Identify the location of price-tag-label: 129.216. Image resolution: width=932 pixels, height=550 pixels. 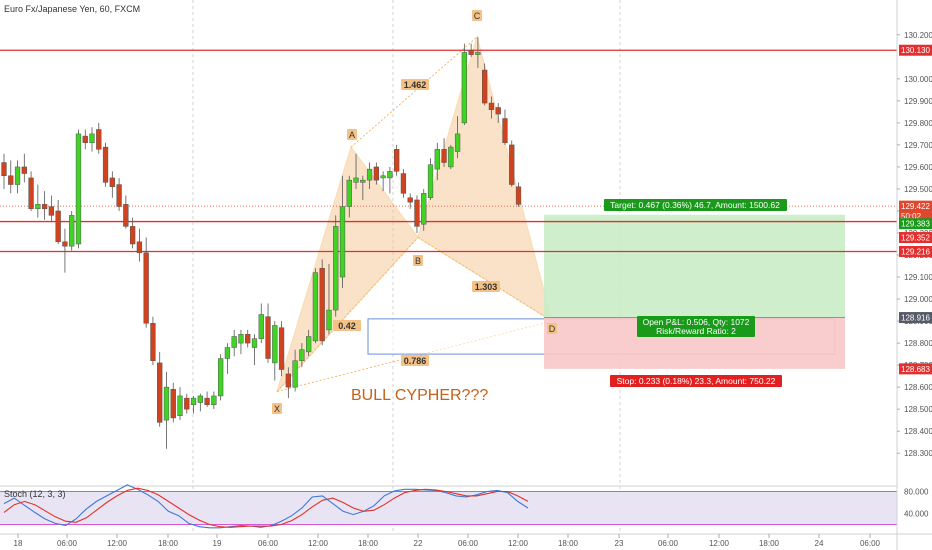
(915, 251).